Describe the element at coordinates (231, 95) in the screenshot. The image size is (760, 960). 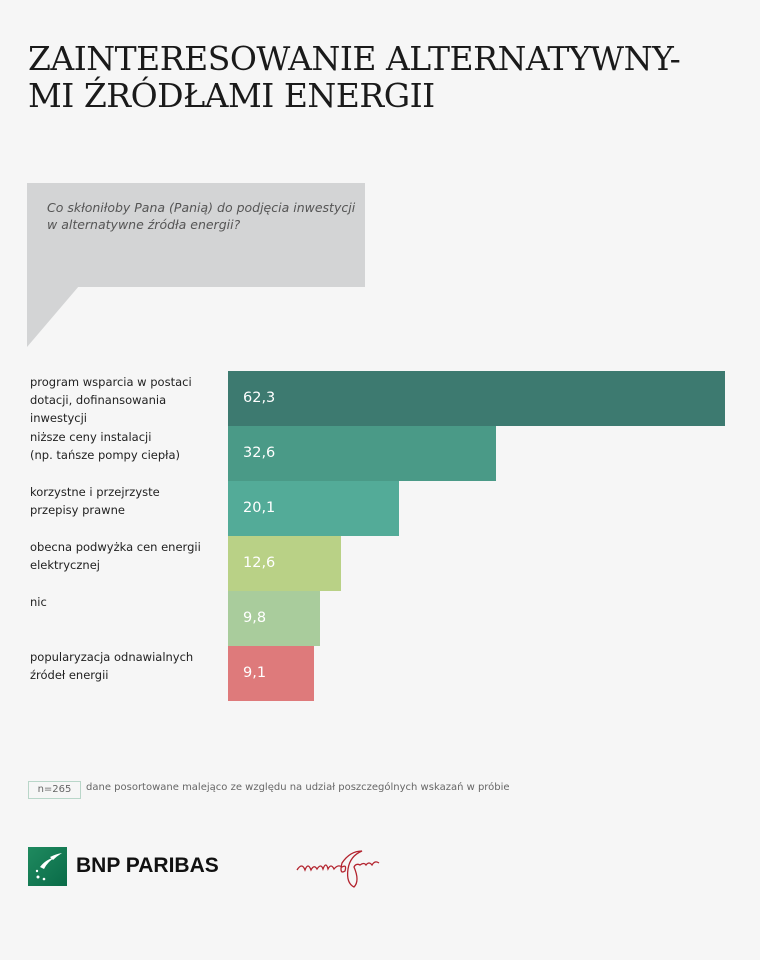
I see `title-line-2: MI ŹRÓDŁAMI ENERGII` at that location.